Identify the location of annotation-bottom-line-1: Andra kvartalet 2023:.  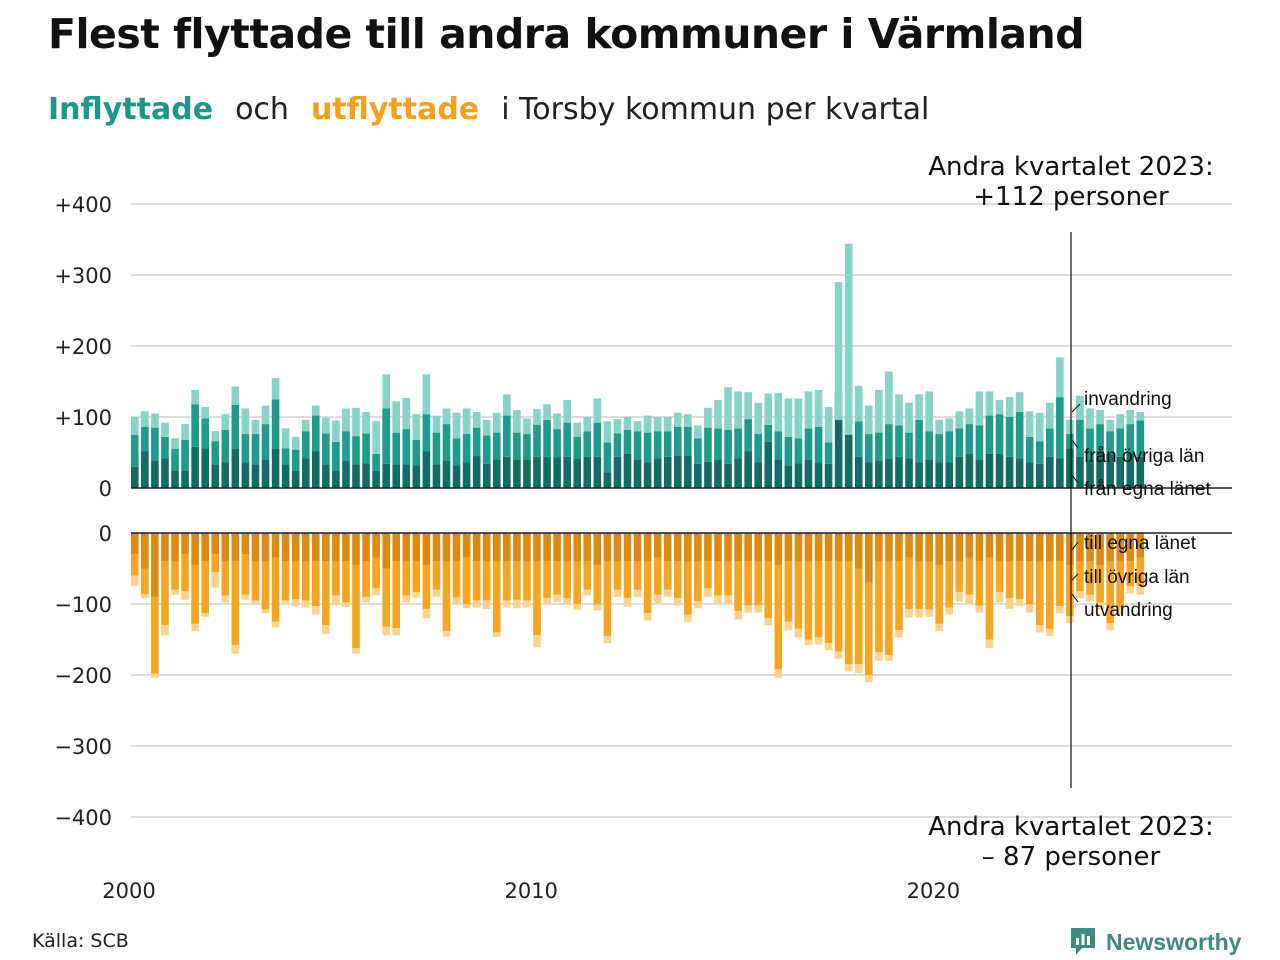
(1070, 827).